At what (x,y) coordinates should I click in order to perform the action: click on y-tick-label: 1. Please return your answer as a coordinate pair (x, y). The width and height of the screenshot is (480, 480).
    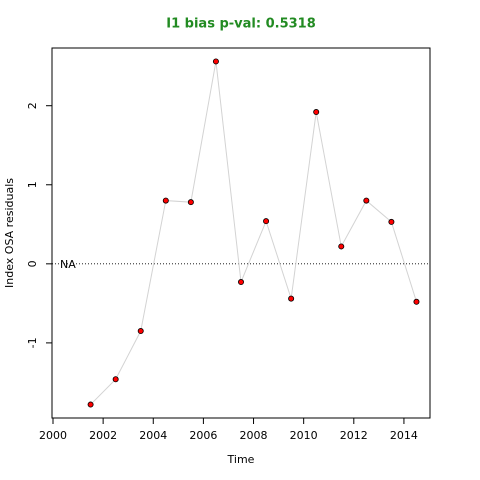
    Looking at the image, I should click on (32, 184).